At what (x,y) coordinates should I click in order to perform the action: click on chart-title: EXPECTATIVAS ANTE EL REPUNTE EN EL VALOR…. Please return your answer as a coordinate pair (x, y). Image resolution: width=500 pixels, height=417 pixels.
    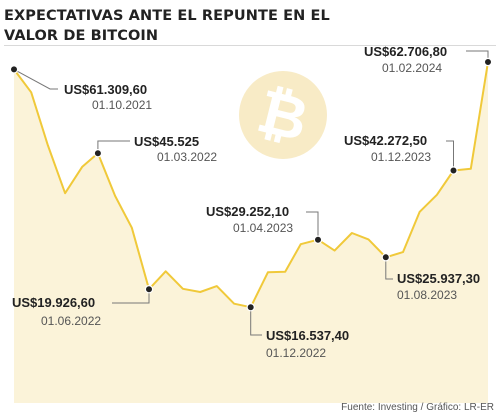
    Looking at the image, I should click on (167, 26).